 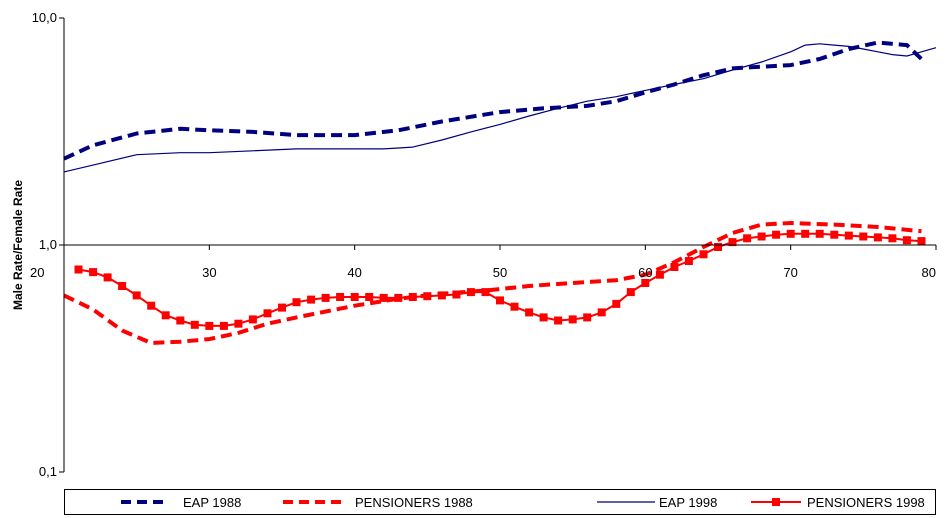 What do you see at coordinates (354, 272) in the screenshot?
I see `x-tick-label: 40` at bounding box center [354, 272].